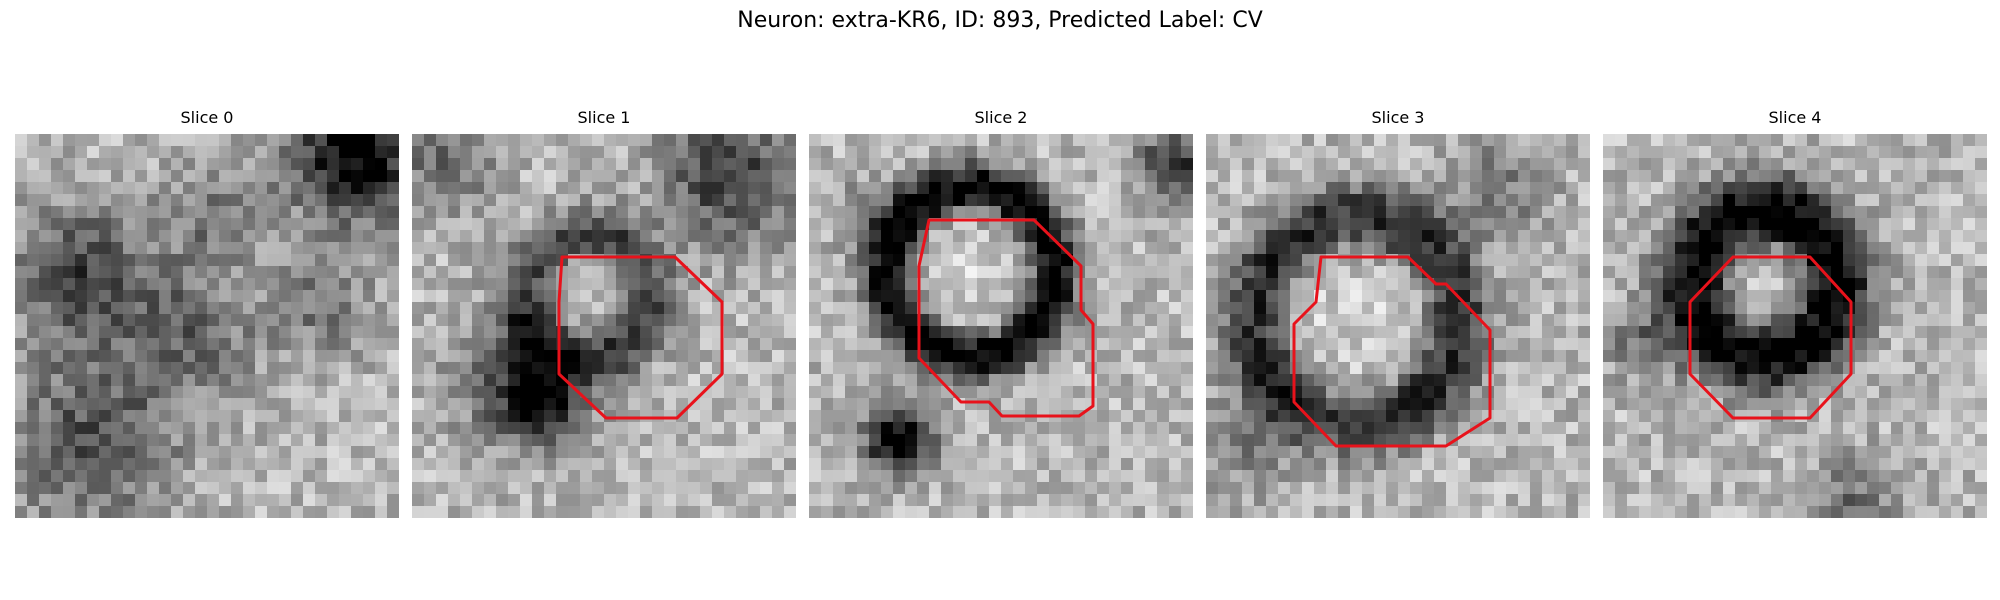 The width and height of the screenshot is (2000, 600). I want to click on slice-panel-1: Slice 1, so click(604, 313).